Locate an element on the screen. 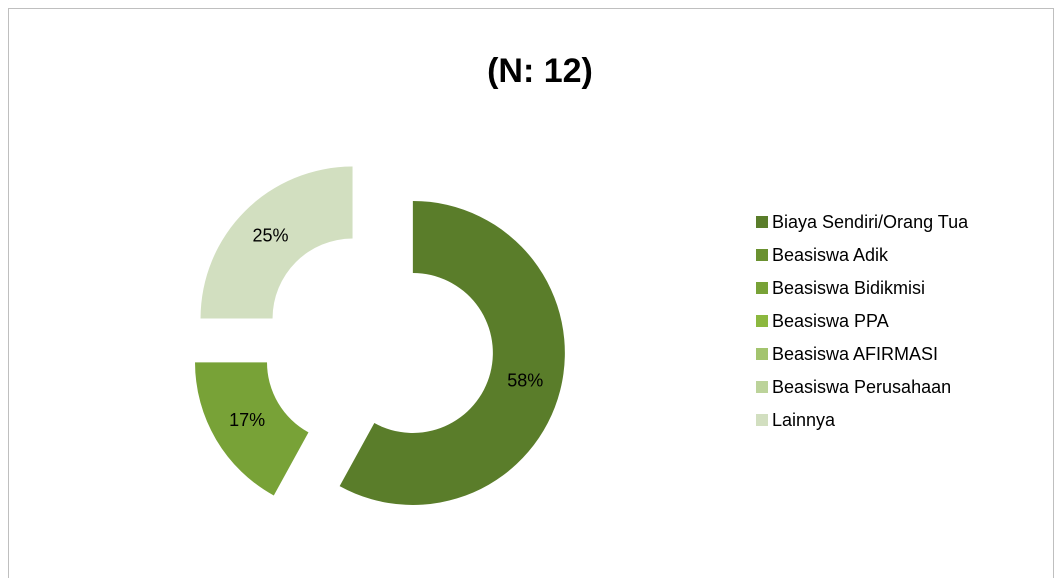  value-label: 25% is located at coordinates (271, 235).